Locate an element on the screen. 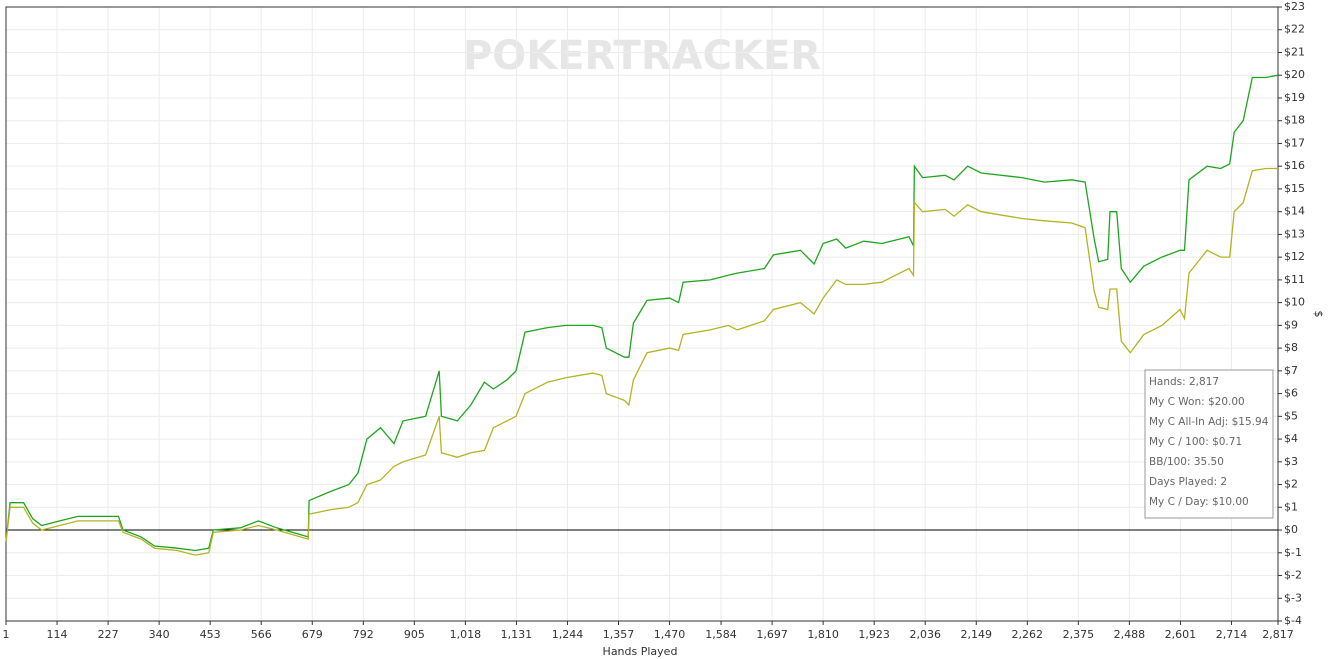 Image resolution: width=1329 pixels, height=659 pixels. y-tick-label: $-4 is located at coordinates (1293, 620).